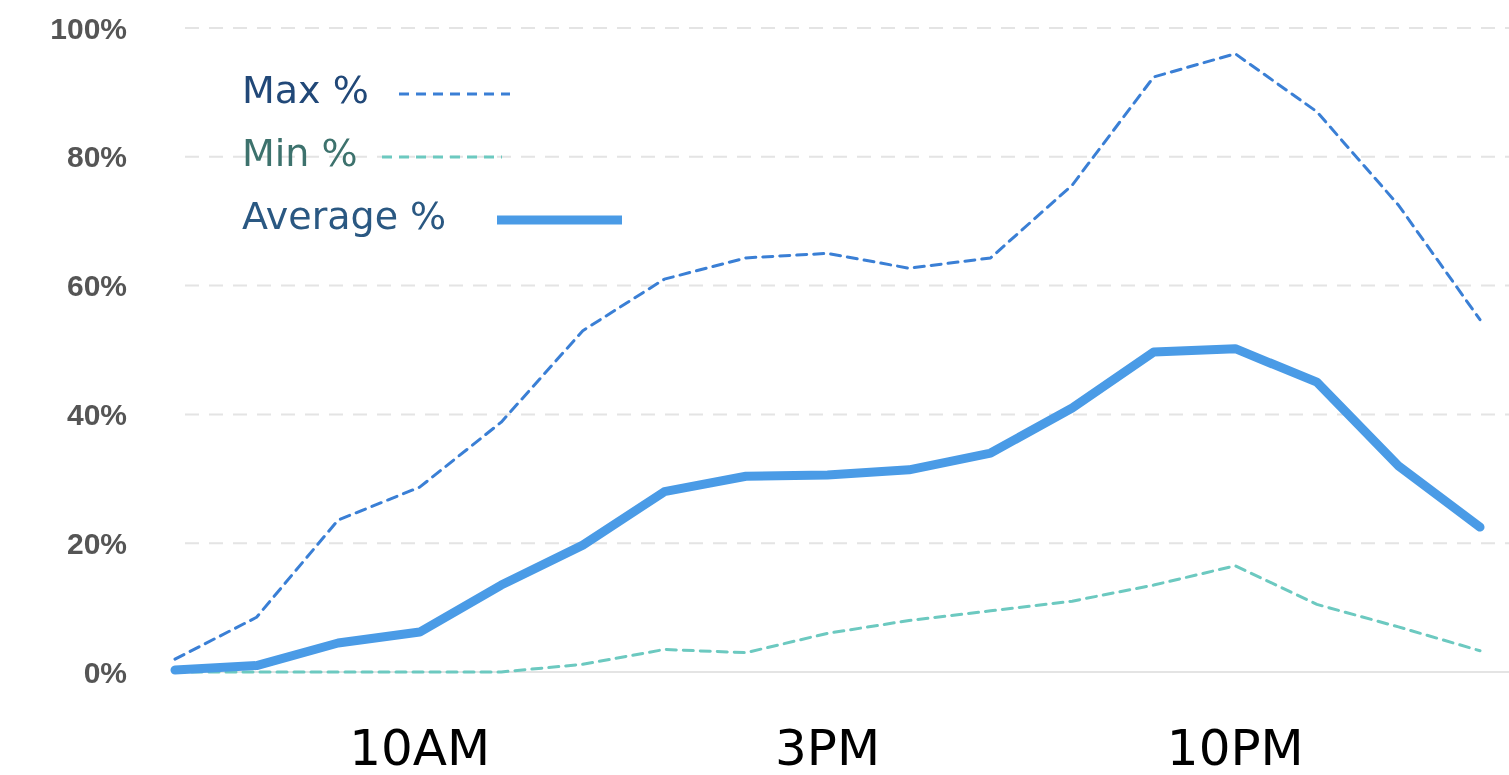 This screenshot has height=775, width=1509. Describe the element at coordinates (96, 543) in the screenshot. I see `y-tick-label: 20%` at that location.